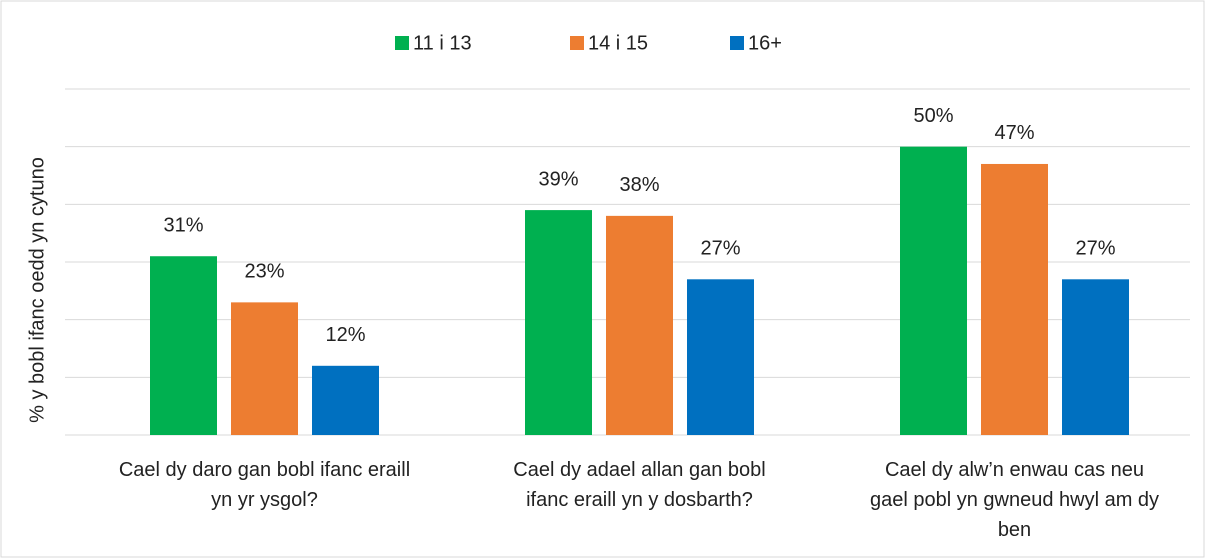  What do you see at coordinates (558, 179) in the screenshot?
I see `data-label: 39%` at bounding box center [558, 179].